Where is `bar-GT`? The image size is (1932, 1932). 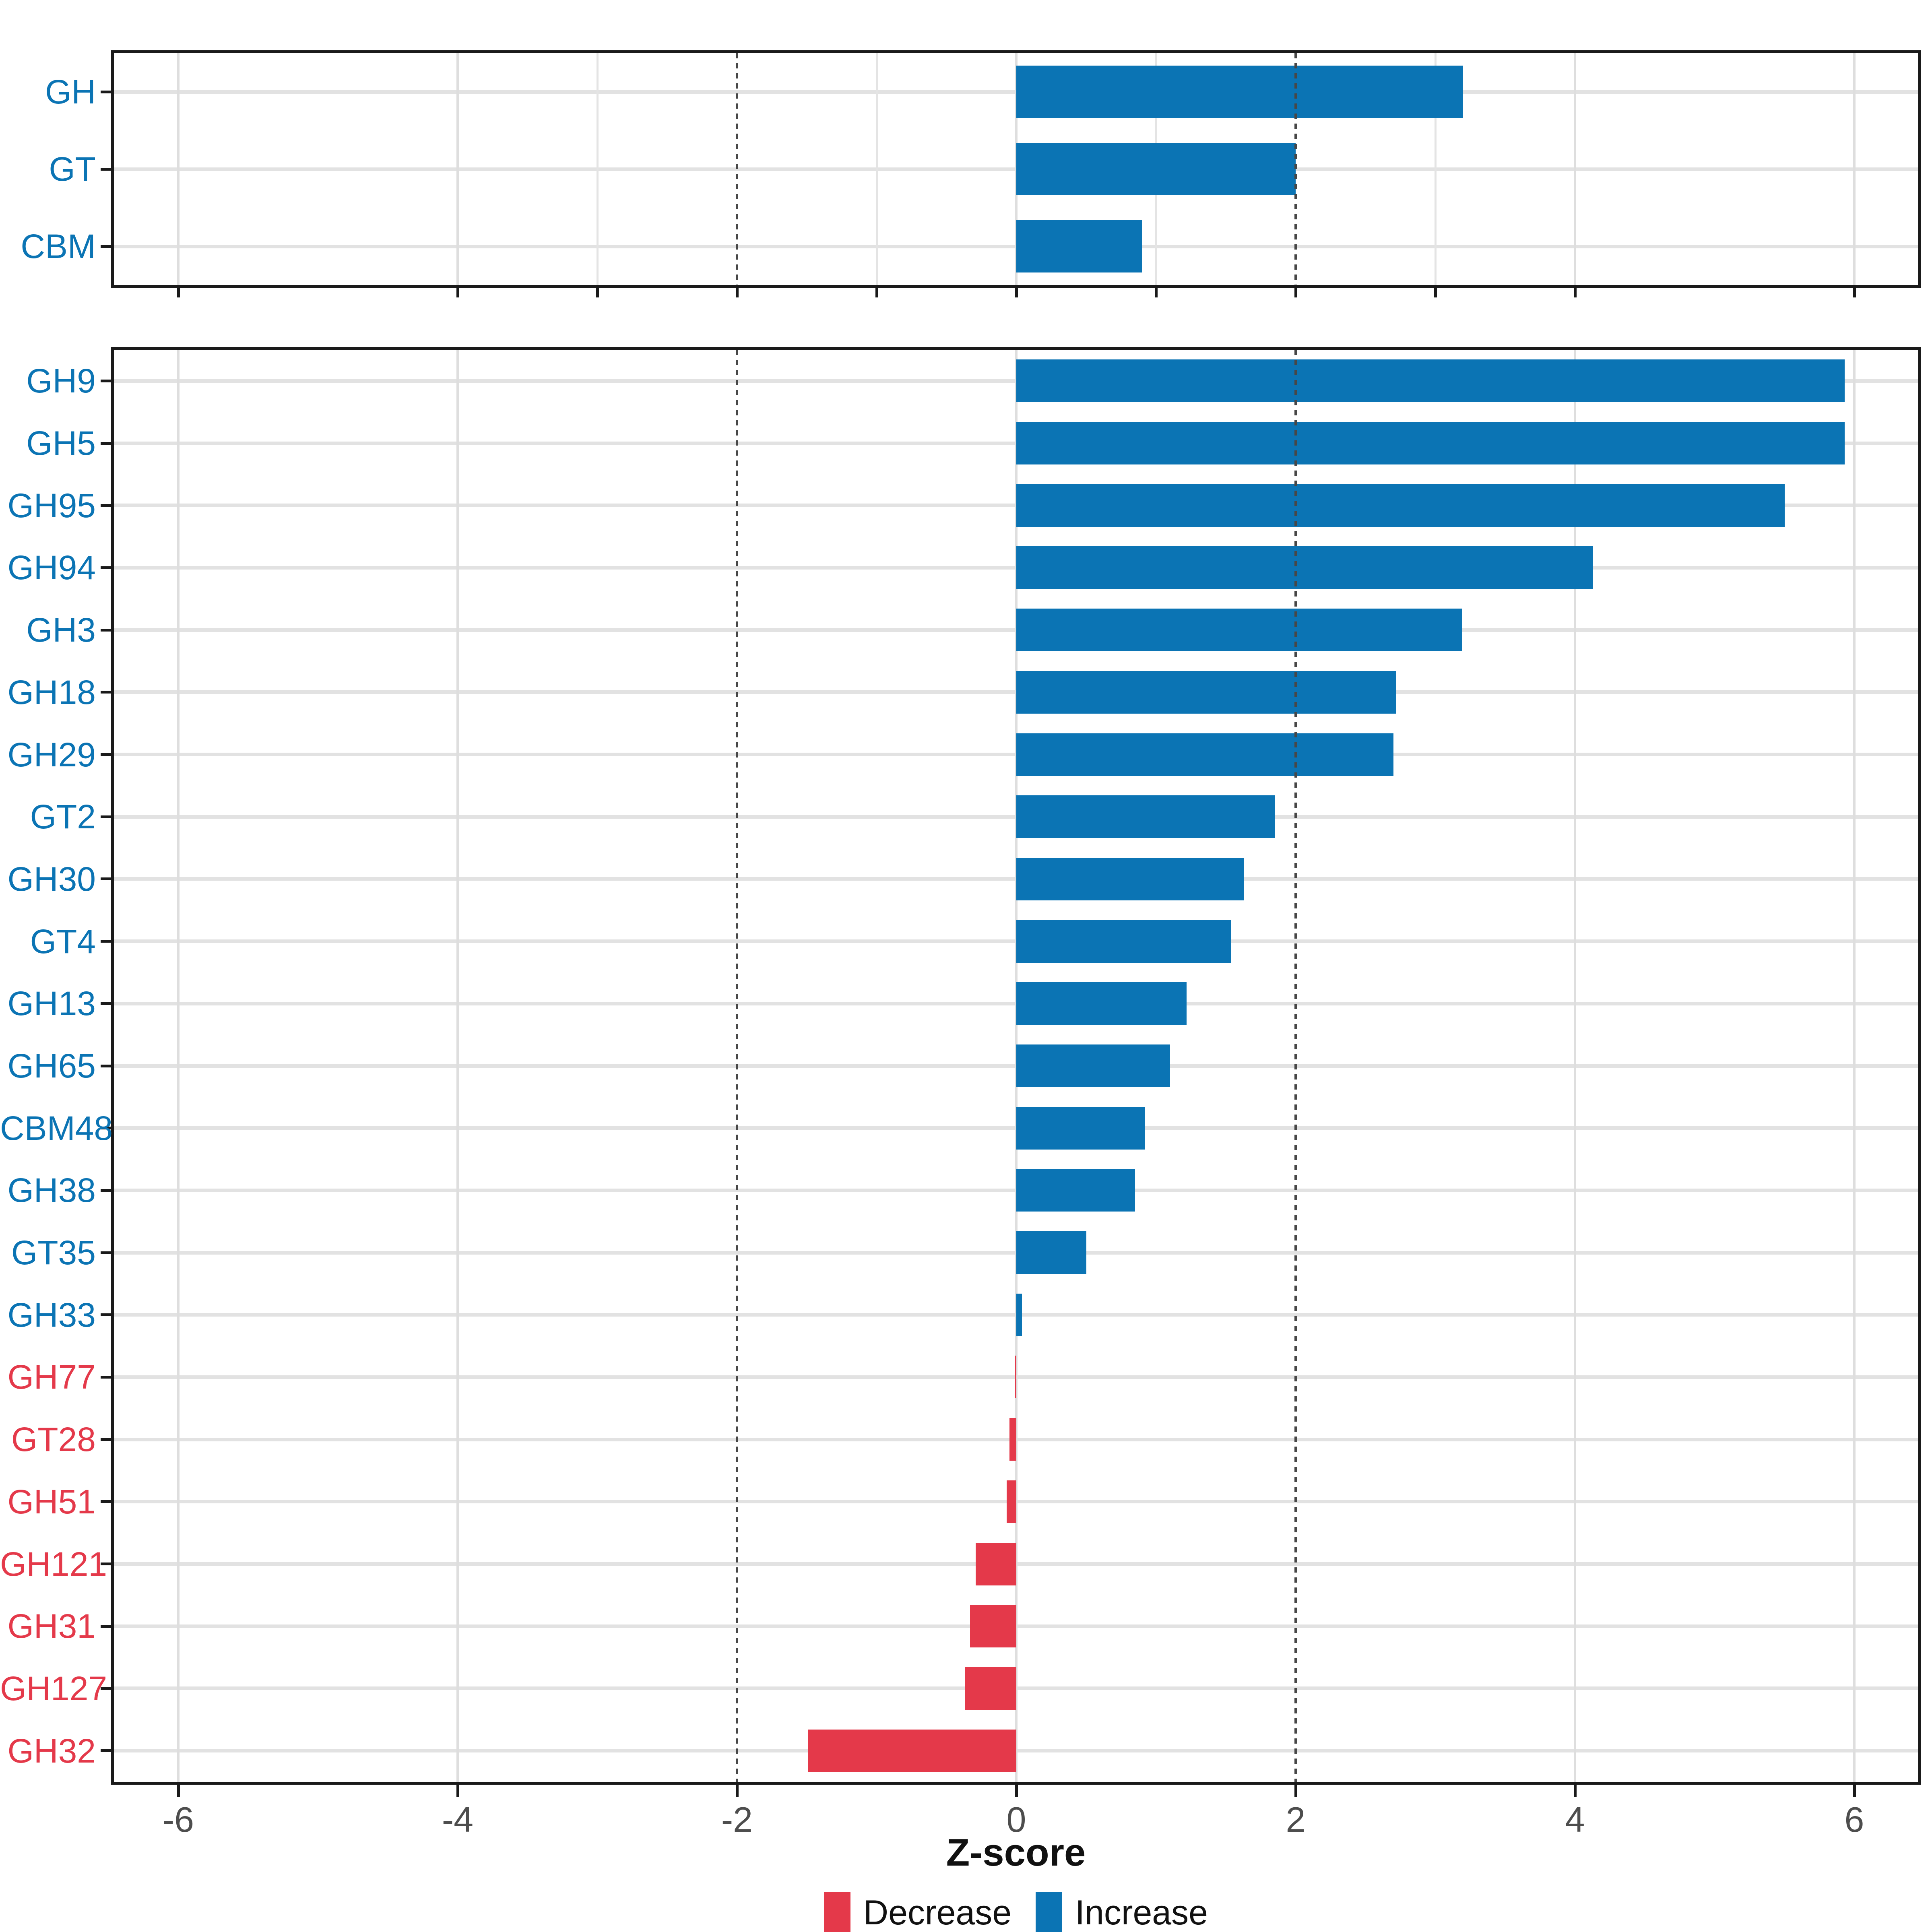
bar-GT is located at coordinates (1156, 169).